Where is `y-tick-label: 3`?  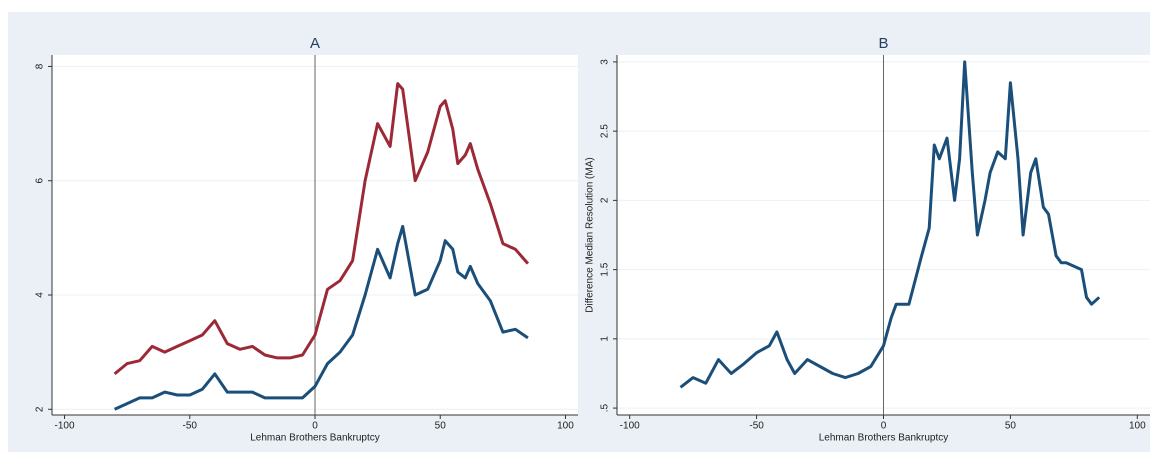 y-tick-label: 3 is located at coordinates (605, 62).